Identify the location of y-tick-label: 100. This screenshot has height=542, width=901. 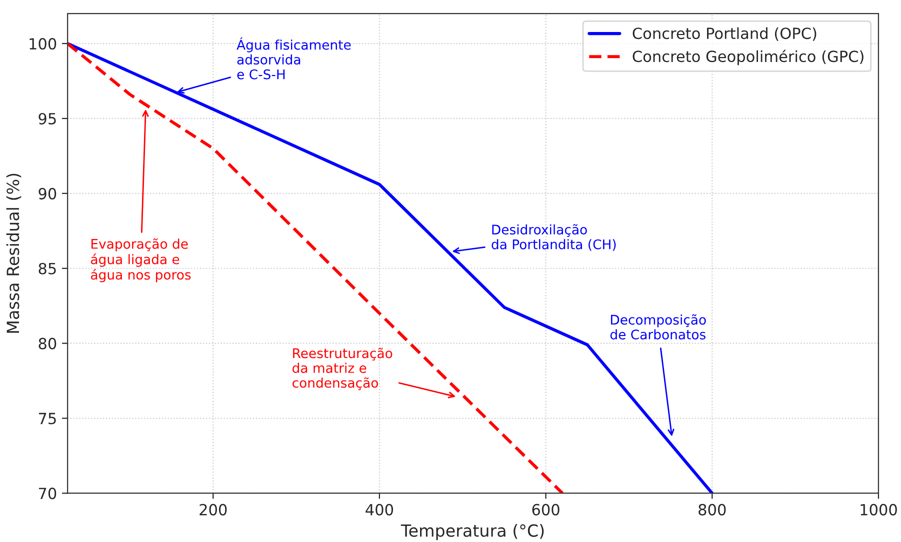
(43, 44).